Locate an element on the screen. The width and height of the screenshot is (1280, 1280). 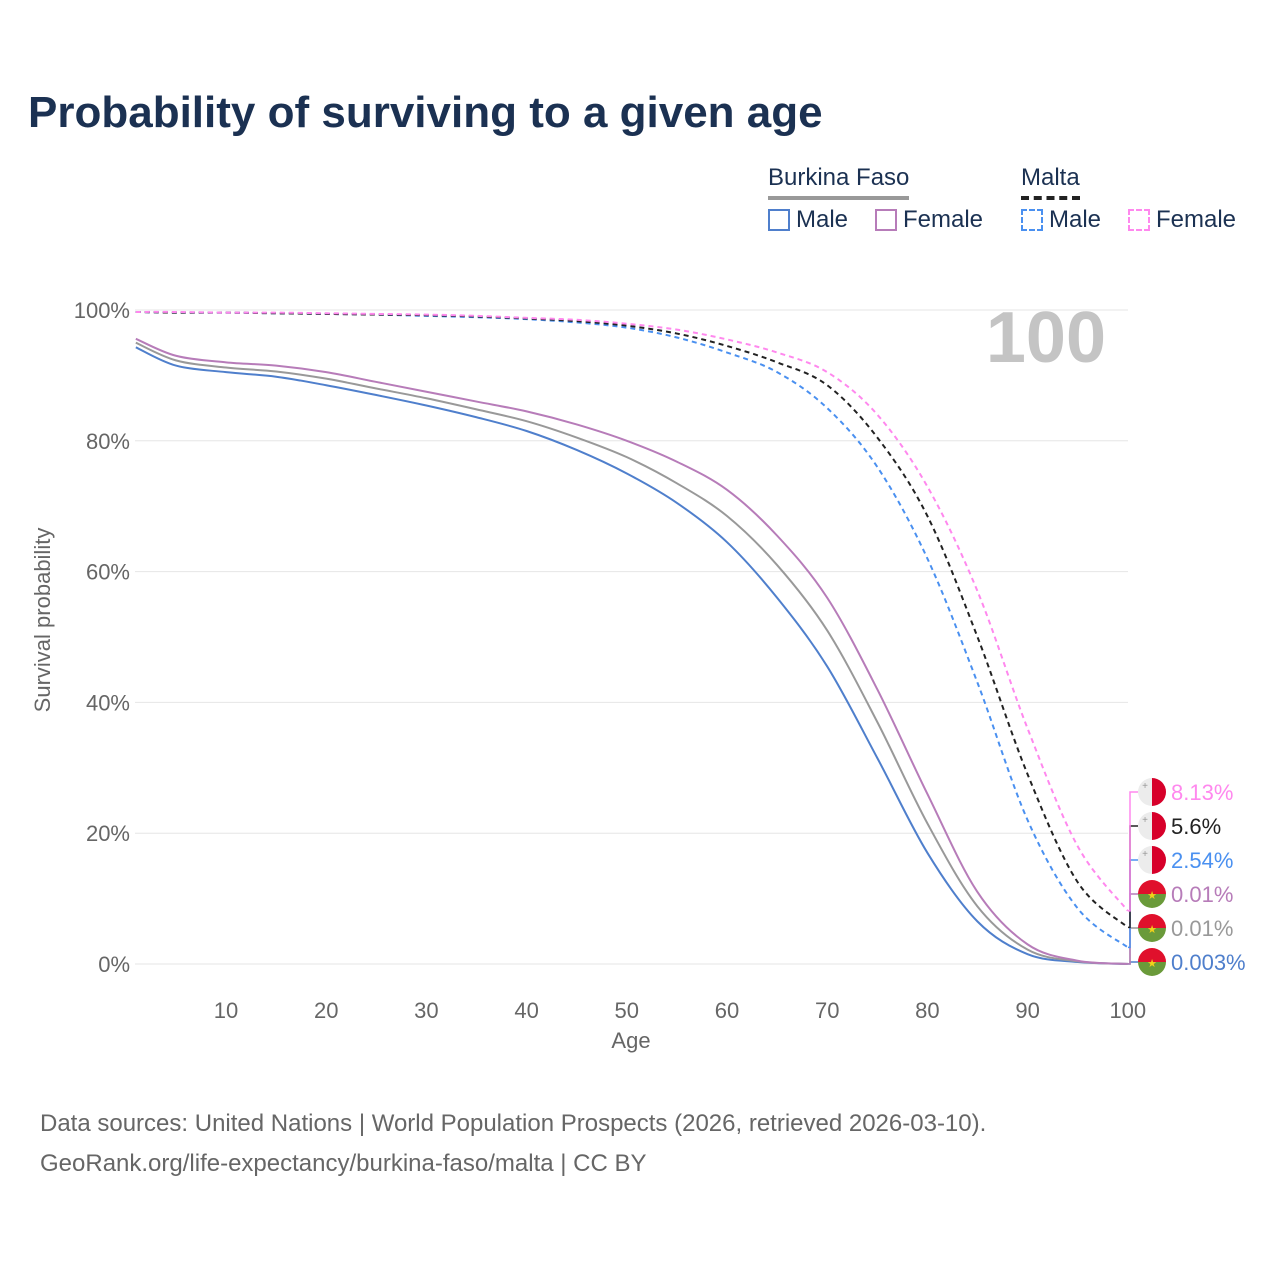
x-tick-label: 50 is located at coordinates (627, 1010).